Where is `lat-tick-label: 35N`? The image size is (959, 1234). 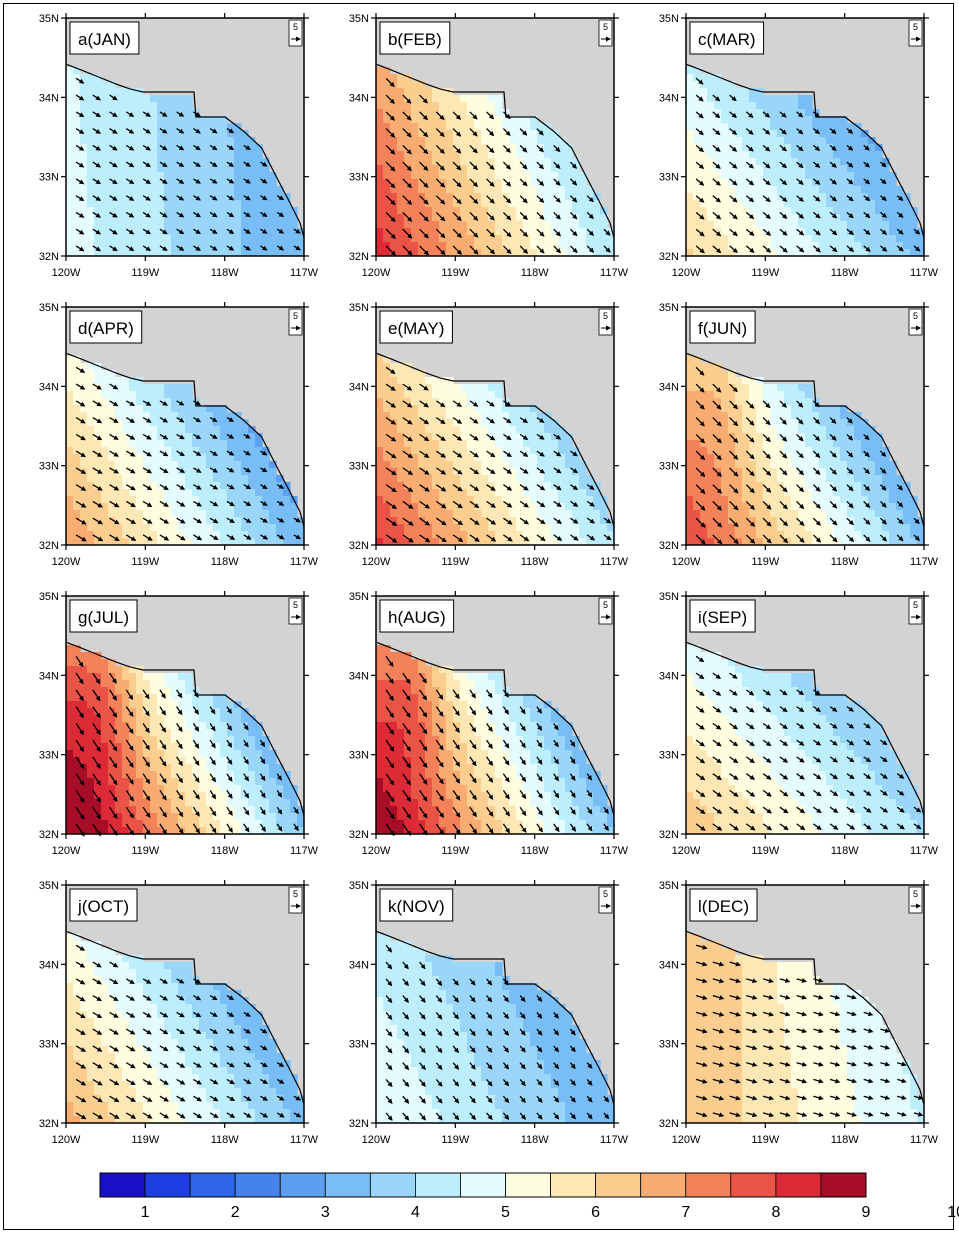
lat-tick-label: 35N is located at coordinates (49, 597).